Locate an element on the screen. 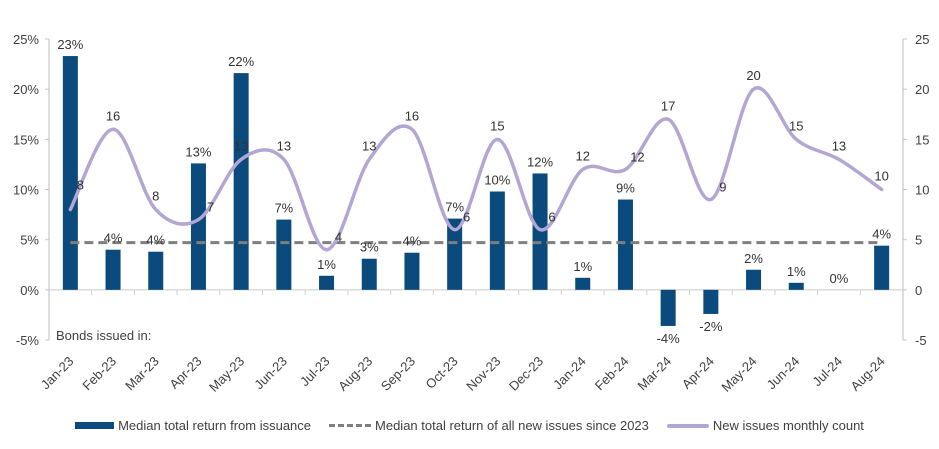  legend-swatch-dash is located at coordinates (350, 425).